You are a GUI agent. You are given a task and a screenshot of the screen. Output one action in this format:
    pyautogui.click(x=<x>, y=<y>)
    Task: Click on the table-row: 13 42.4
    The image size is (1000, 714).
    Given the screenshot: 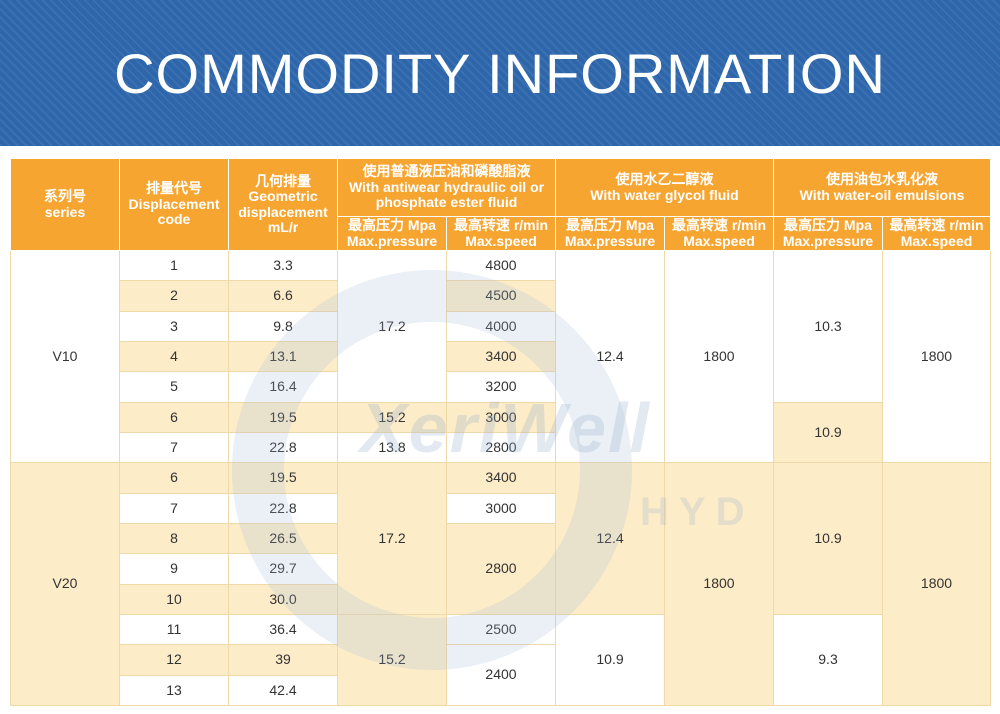 What is the action you would take?
    pyautogui.click(x=501, y=690)
    